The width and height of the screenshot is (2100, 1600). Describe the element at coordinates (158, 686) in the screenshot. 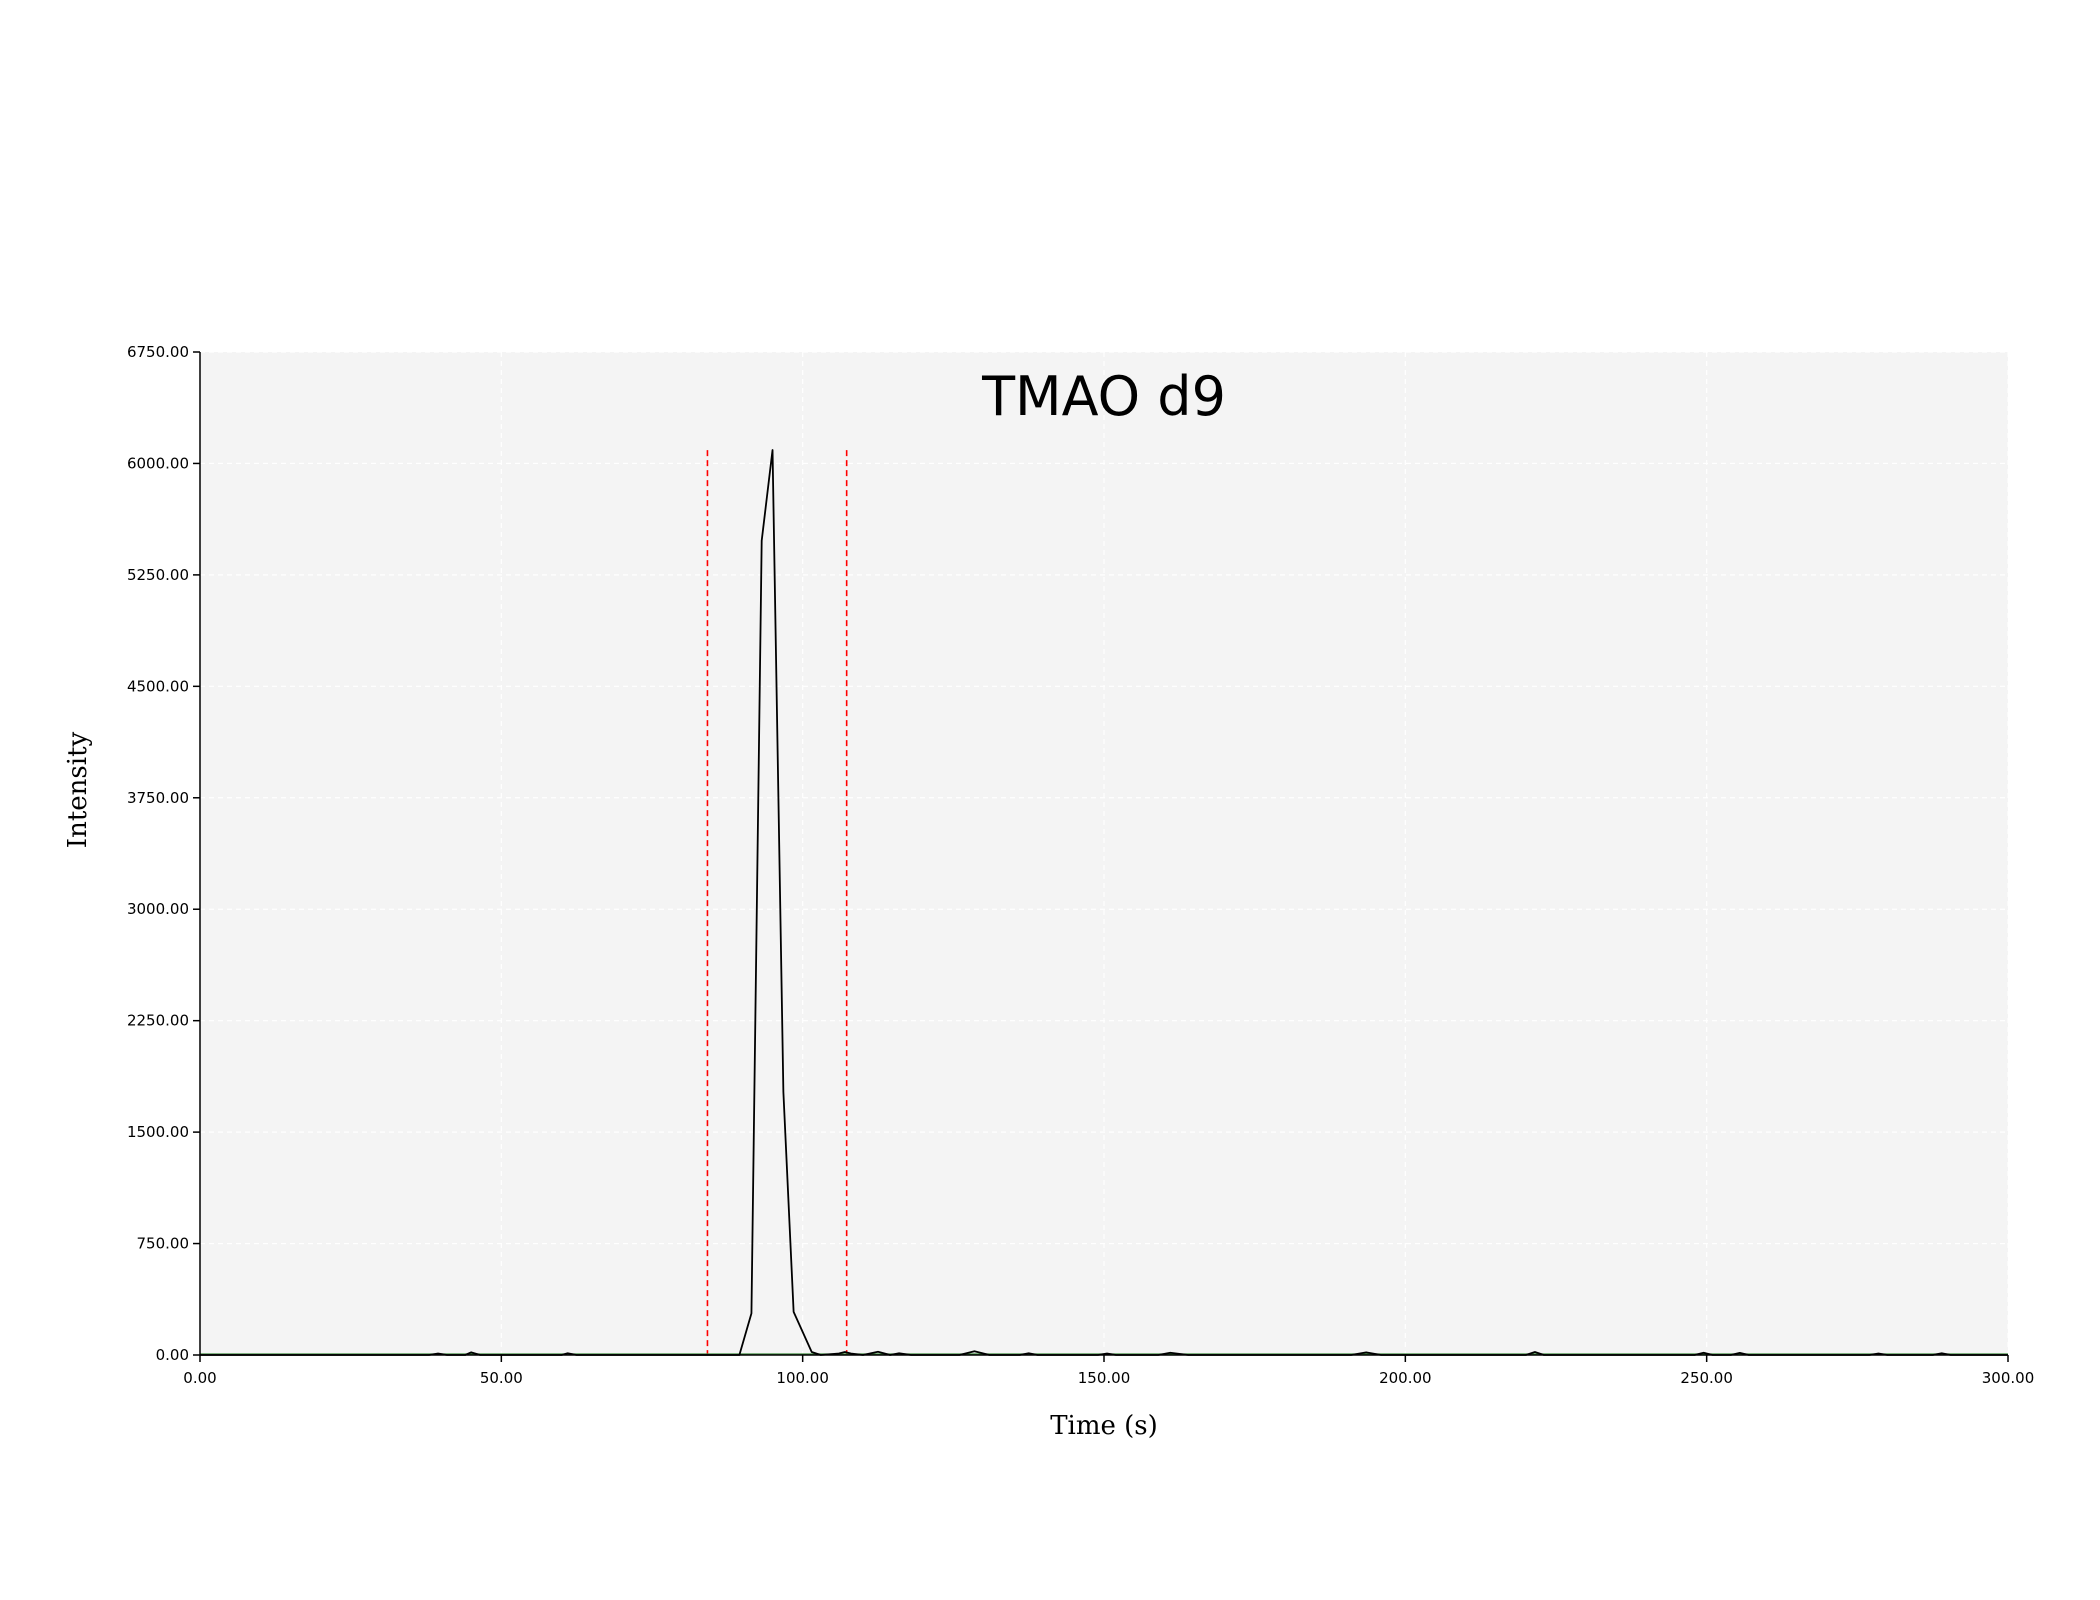

I see `y-tick-label: 4500.00` at that location.